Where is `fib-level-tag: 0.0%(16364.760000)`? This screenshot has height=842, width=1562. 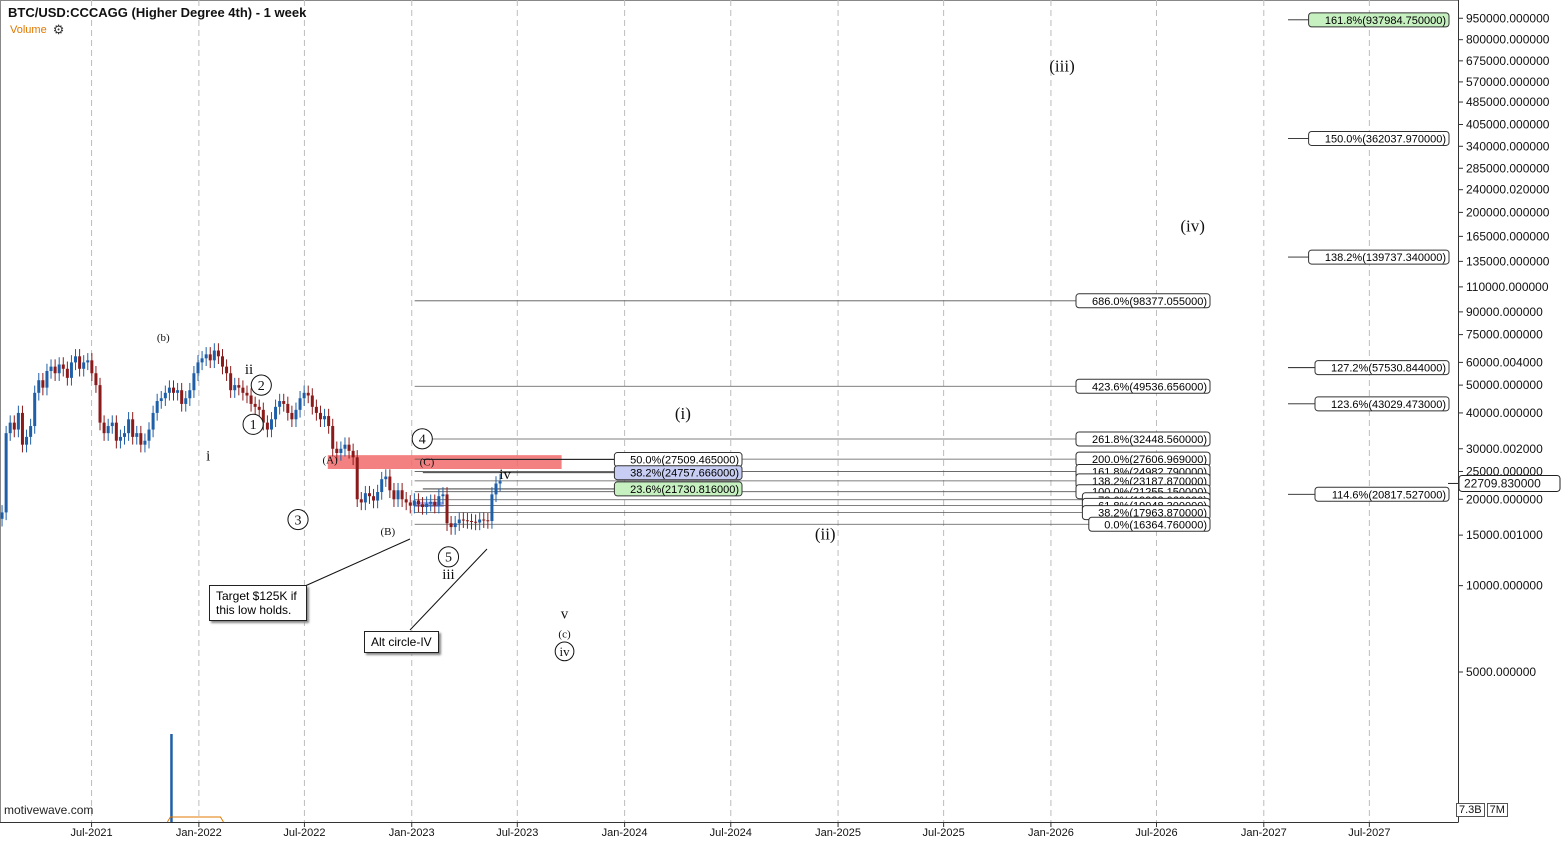 fib-level-tag: 0.0%(16364.760000) is located at coordinates (1149, 524).